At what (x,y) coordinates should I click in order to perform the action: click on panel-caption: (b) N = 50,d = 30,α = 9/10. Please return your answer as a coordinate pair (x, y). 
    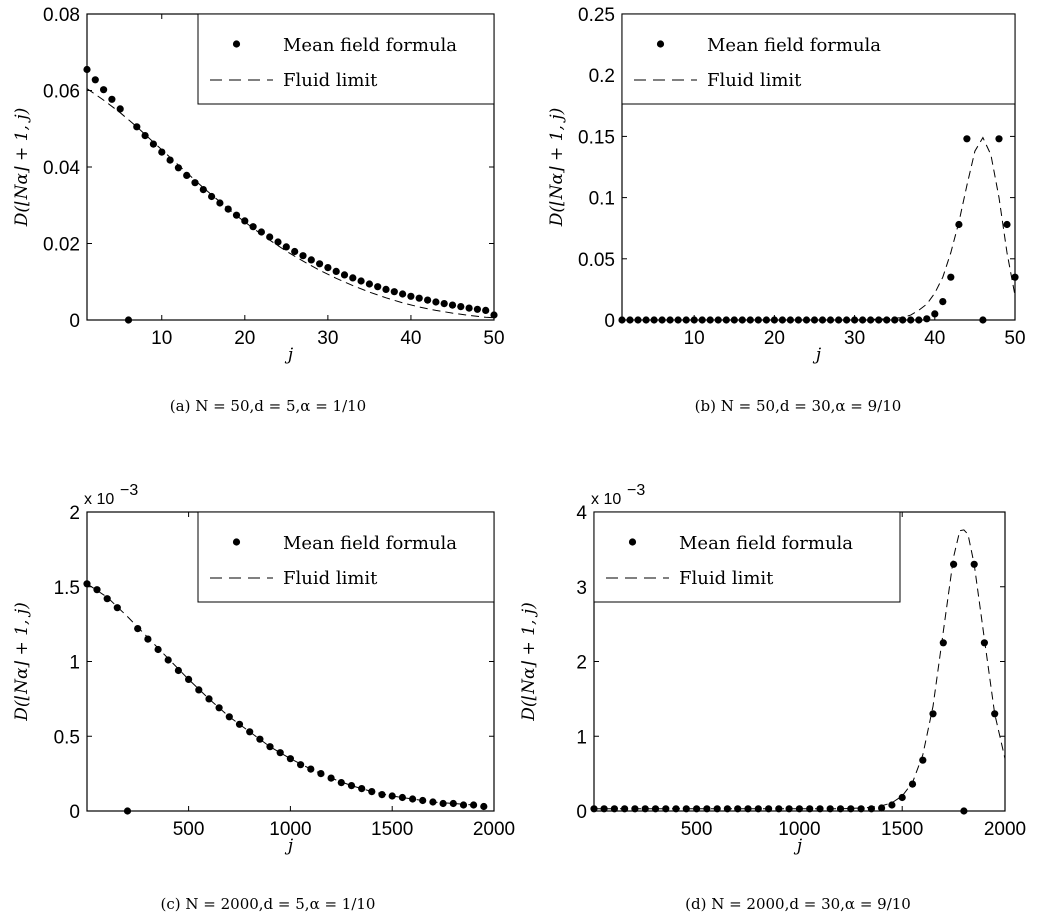
    Looking at the image, I should click on (798, 406).